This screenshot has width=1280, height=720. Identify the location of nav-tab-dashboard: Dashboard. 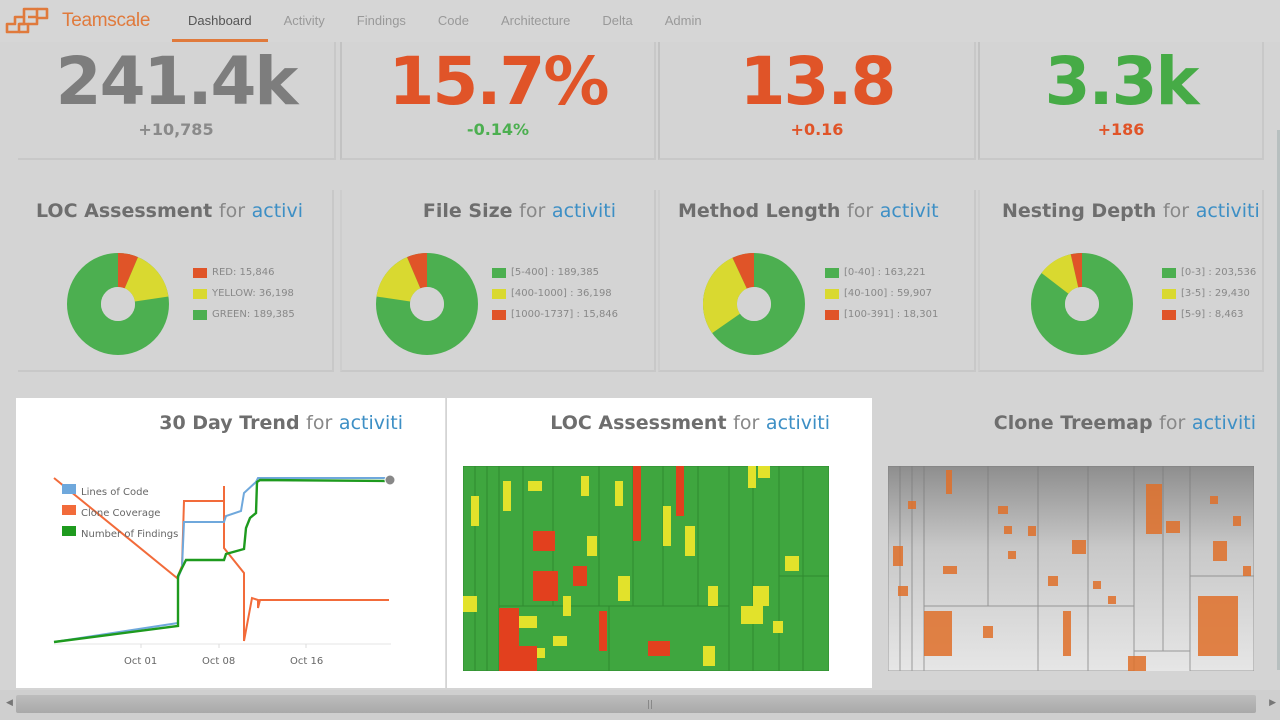
(220, 21).